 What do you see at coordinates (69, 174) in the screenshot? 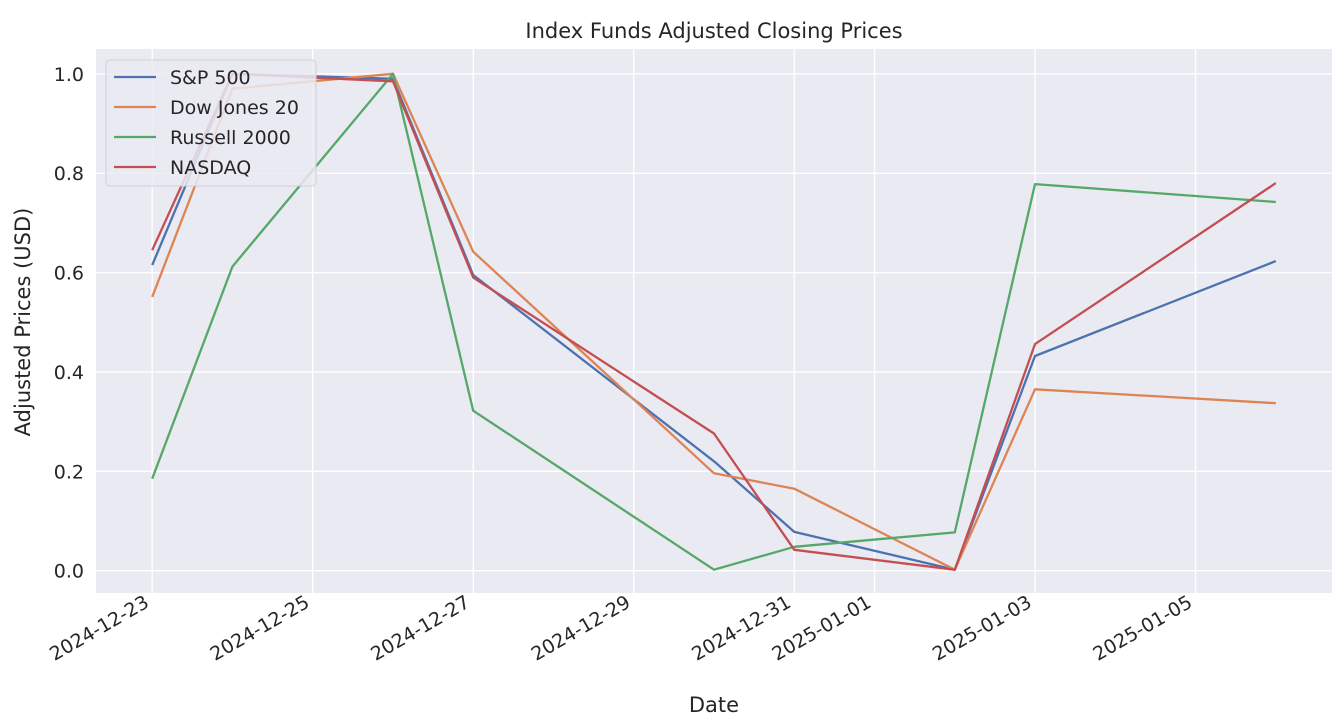
I see `y-tick-label: 0.8` at bounding box center [69, 174].